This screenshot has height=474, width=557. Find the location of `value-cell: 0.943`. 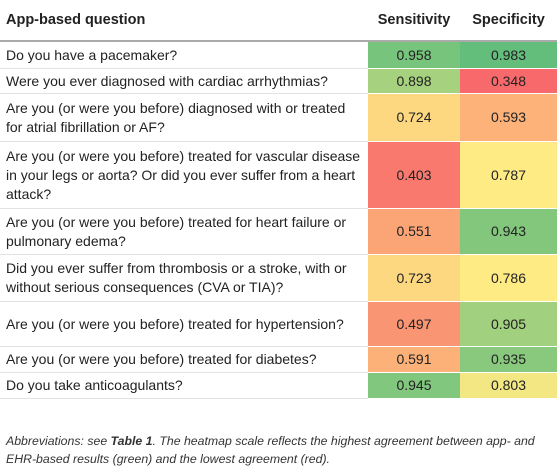

value-cell: 0.943 is located at coordinates (508, 231).